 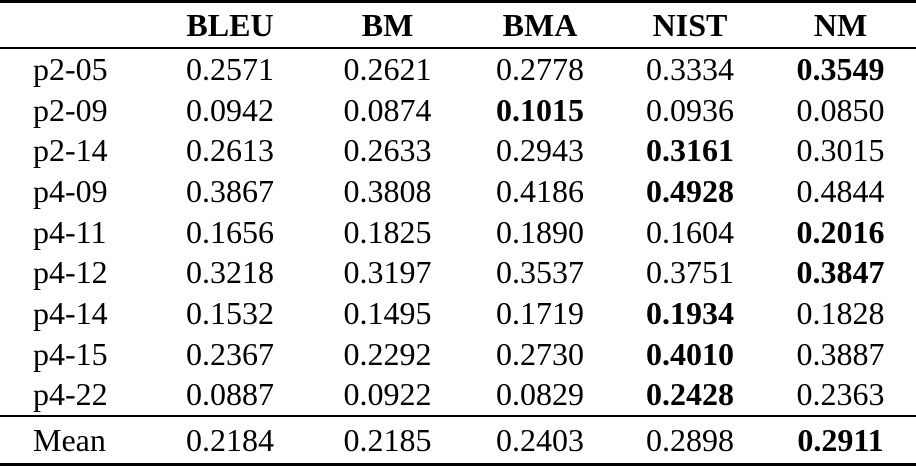 I want to click on corner-cell, so click(x=75, y=25).